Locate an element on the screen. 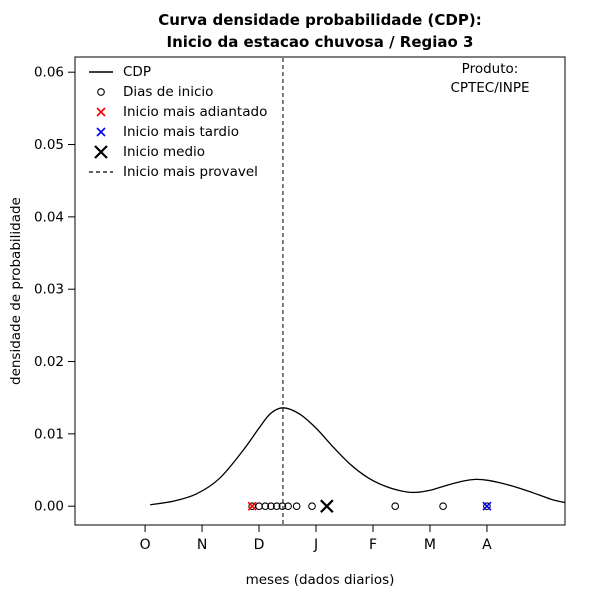 The image size is (600, 600). legend-item-latest: Inicio mais tardio is located at coordinates (177, 132).